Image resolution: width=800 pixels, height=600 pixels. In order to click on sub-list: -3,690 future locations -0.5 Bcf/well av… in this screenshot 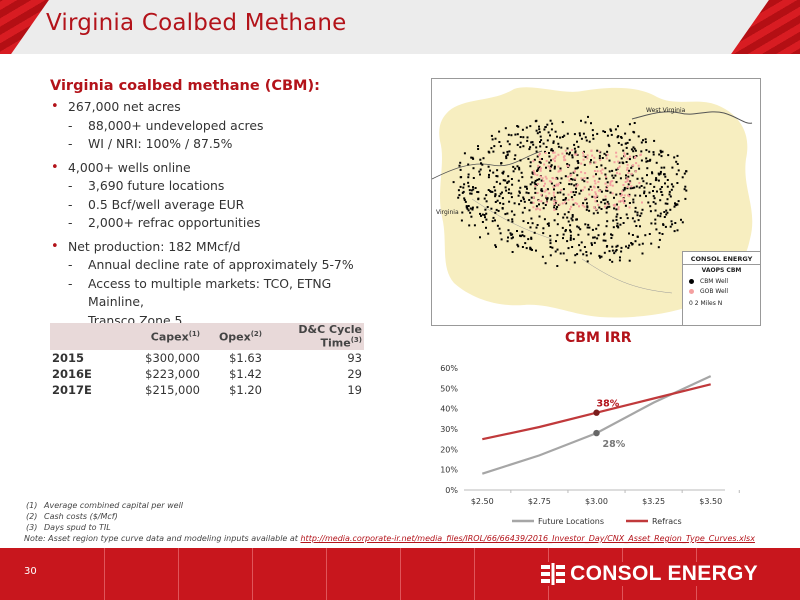, I will do `click(229, 205)`.